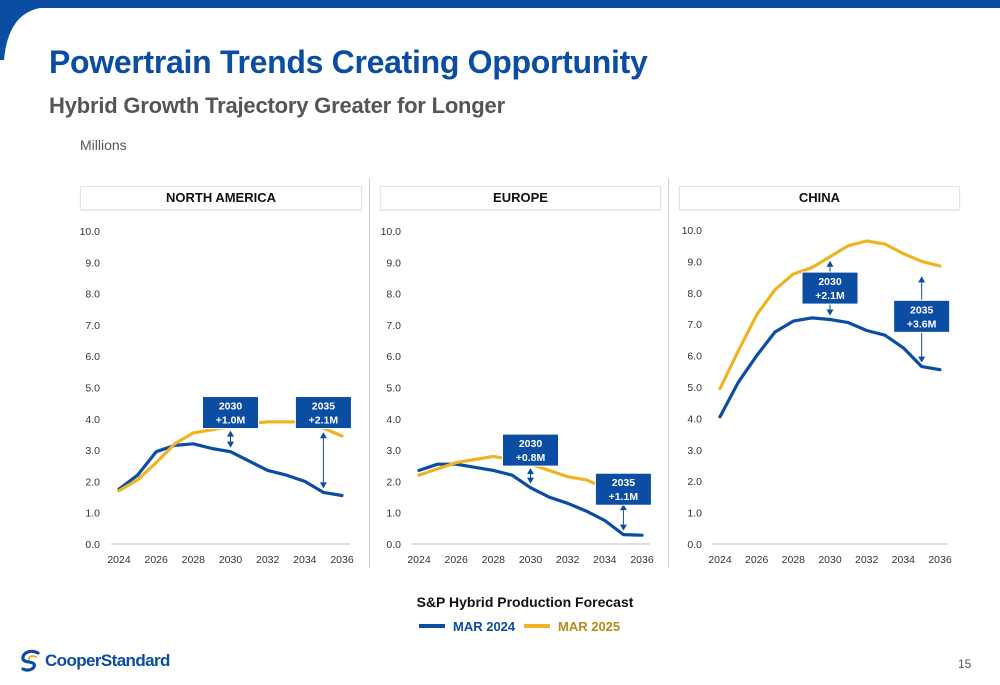  I want to click on legend-label: MAR 2024, so click(484, 626).